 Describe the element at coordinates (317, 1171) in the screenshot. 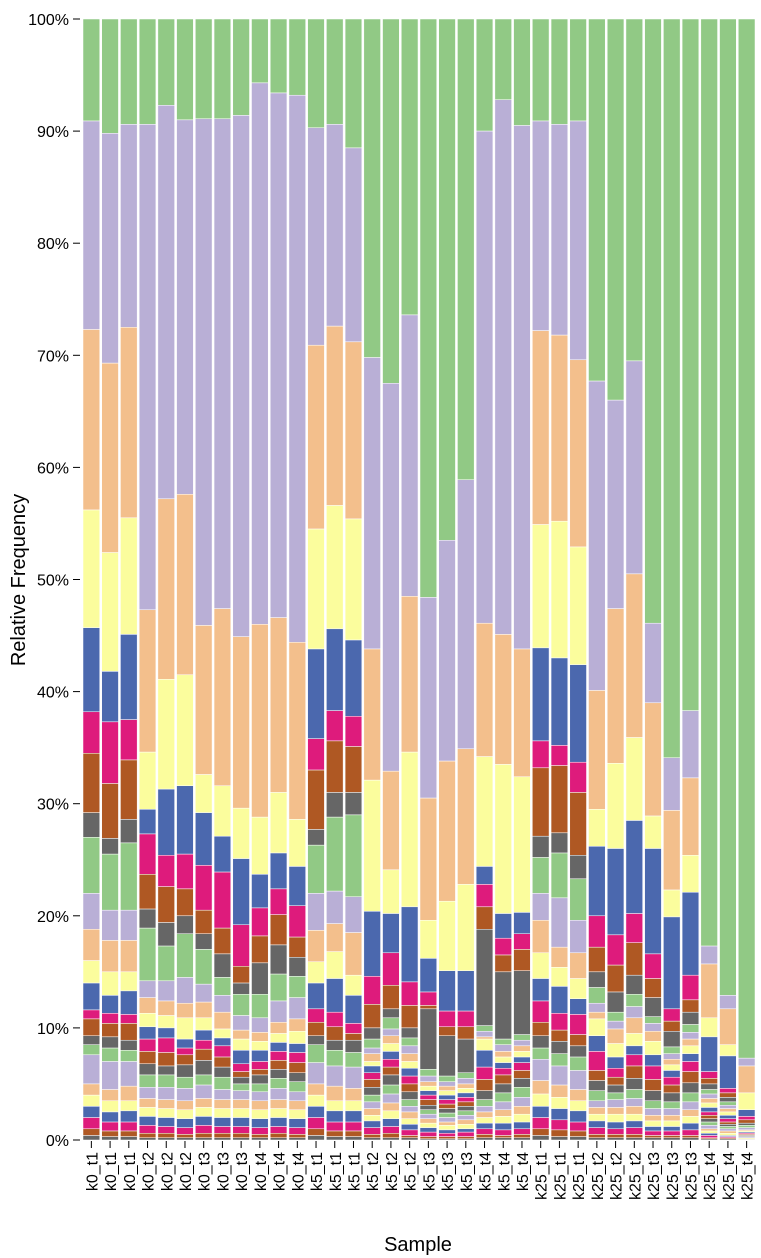

I see `x-tick-label: k5_t1` at that location.